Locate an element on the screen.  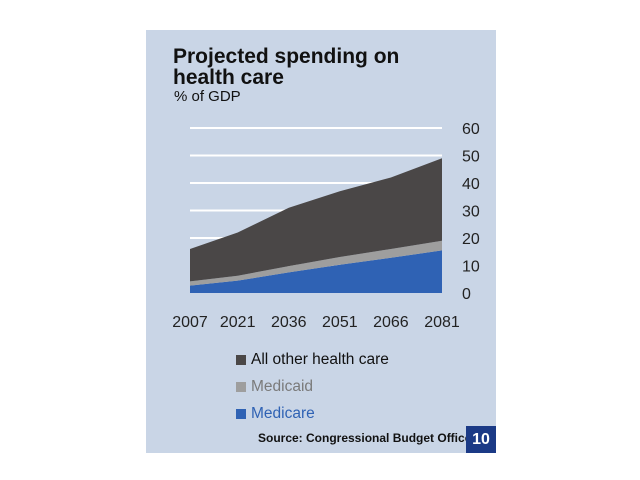
legend-item-medicaid: Medicaid is located at coordinates (312, 386).